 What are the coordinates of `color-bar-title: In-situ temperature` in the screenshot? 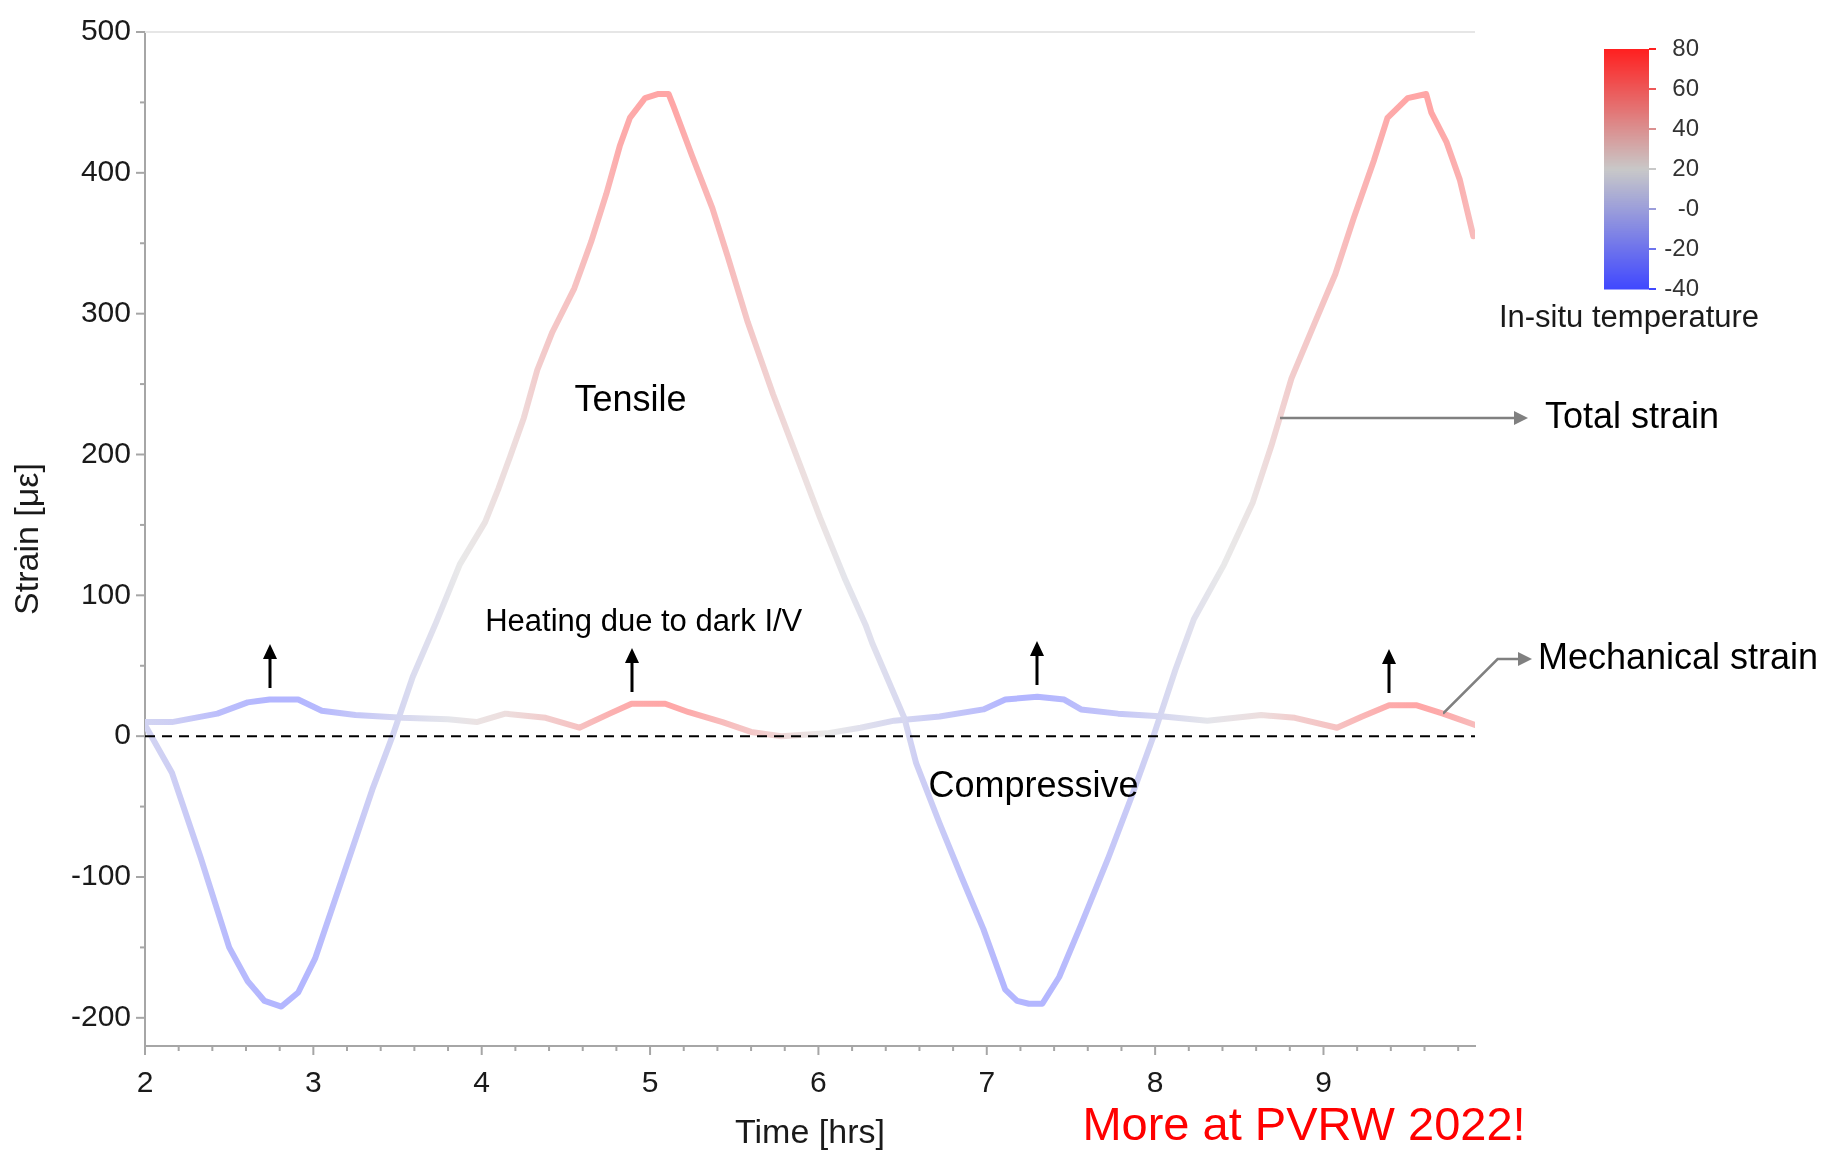 It's located at (1629, 316).